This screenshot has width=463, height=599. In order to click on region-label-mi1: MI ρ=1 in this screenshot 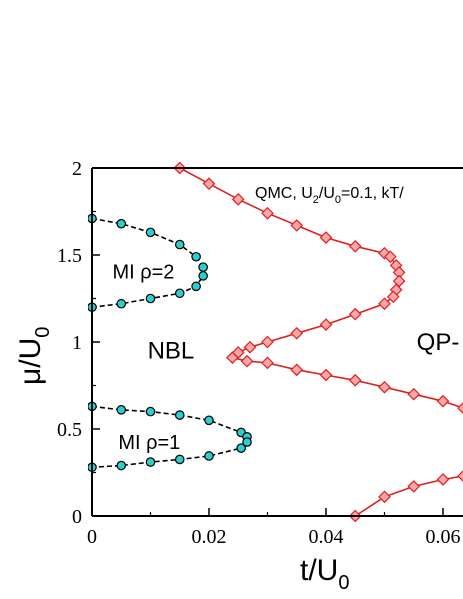, I will do `click(149, 443)`.